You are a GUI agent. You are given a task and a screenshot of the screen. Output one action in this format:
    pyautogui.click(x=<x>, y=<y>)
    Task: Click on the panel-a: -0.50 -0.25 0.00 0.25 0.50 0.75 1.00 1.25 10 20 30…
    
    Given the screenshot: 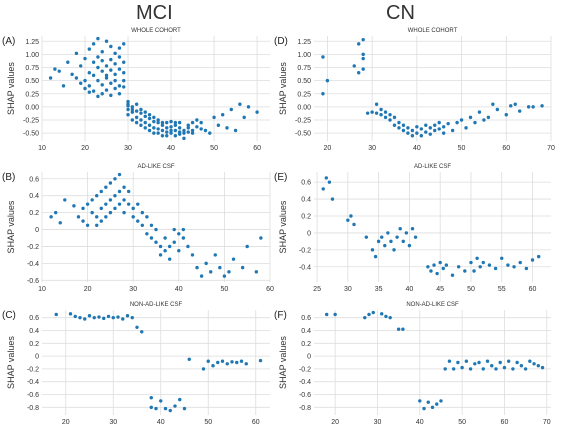 What is the action you would take?
    pyautogui.click(x=136, y=90)
    